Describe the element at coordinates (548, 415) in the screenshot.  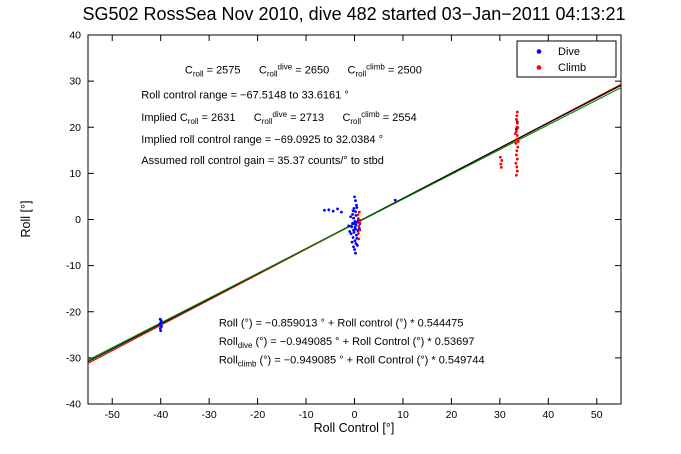
I see `x-tick-label: 40` at that location.